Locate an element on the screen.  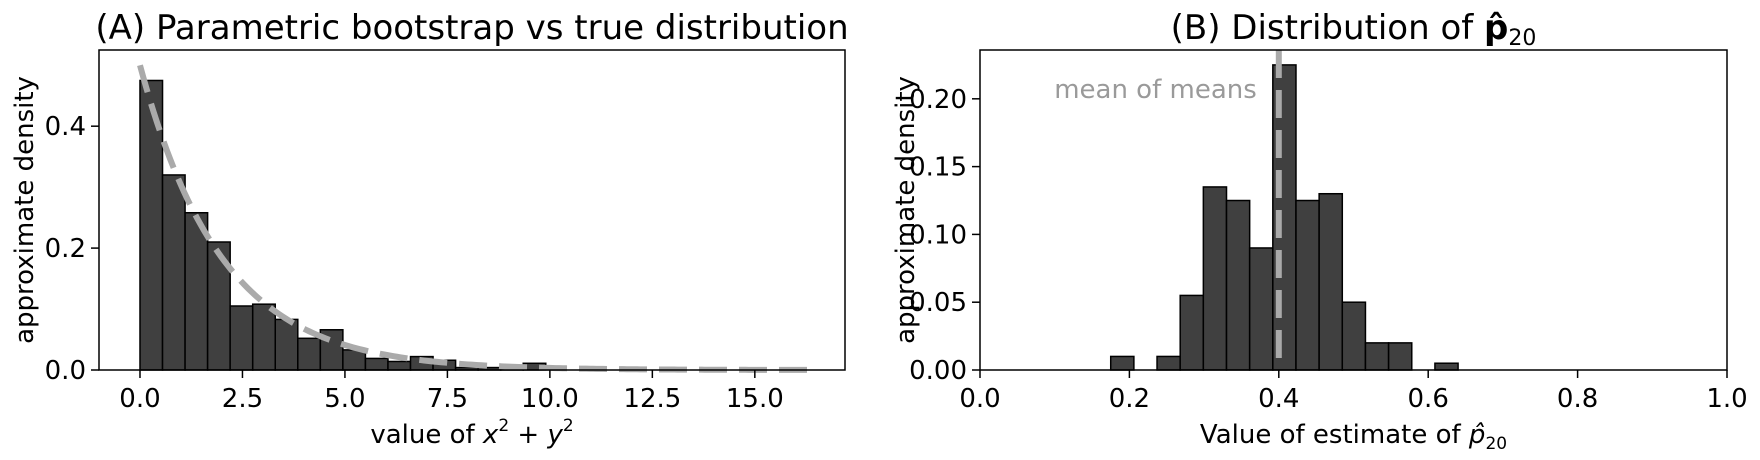
panel-b-bars is located at coordinates (1284, 217).